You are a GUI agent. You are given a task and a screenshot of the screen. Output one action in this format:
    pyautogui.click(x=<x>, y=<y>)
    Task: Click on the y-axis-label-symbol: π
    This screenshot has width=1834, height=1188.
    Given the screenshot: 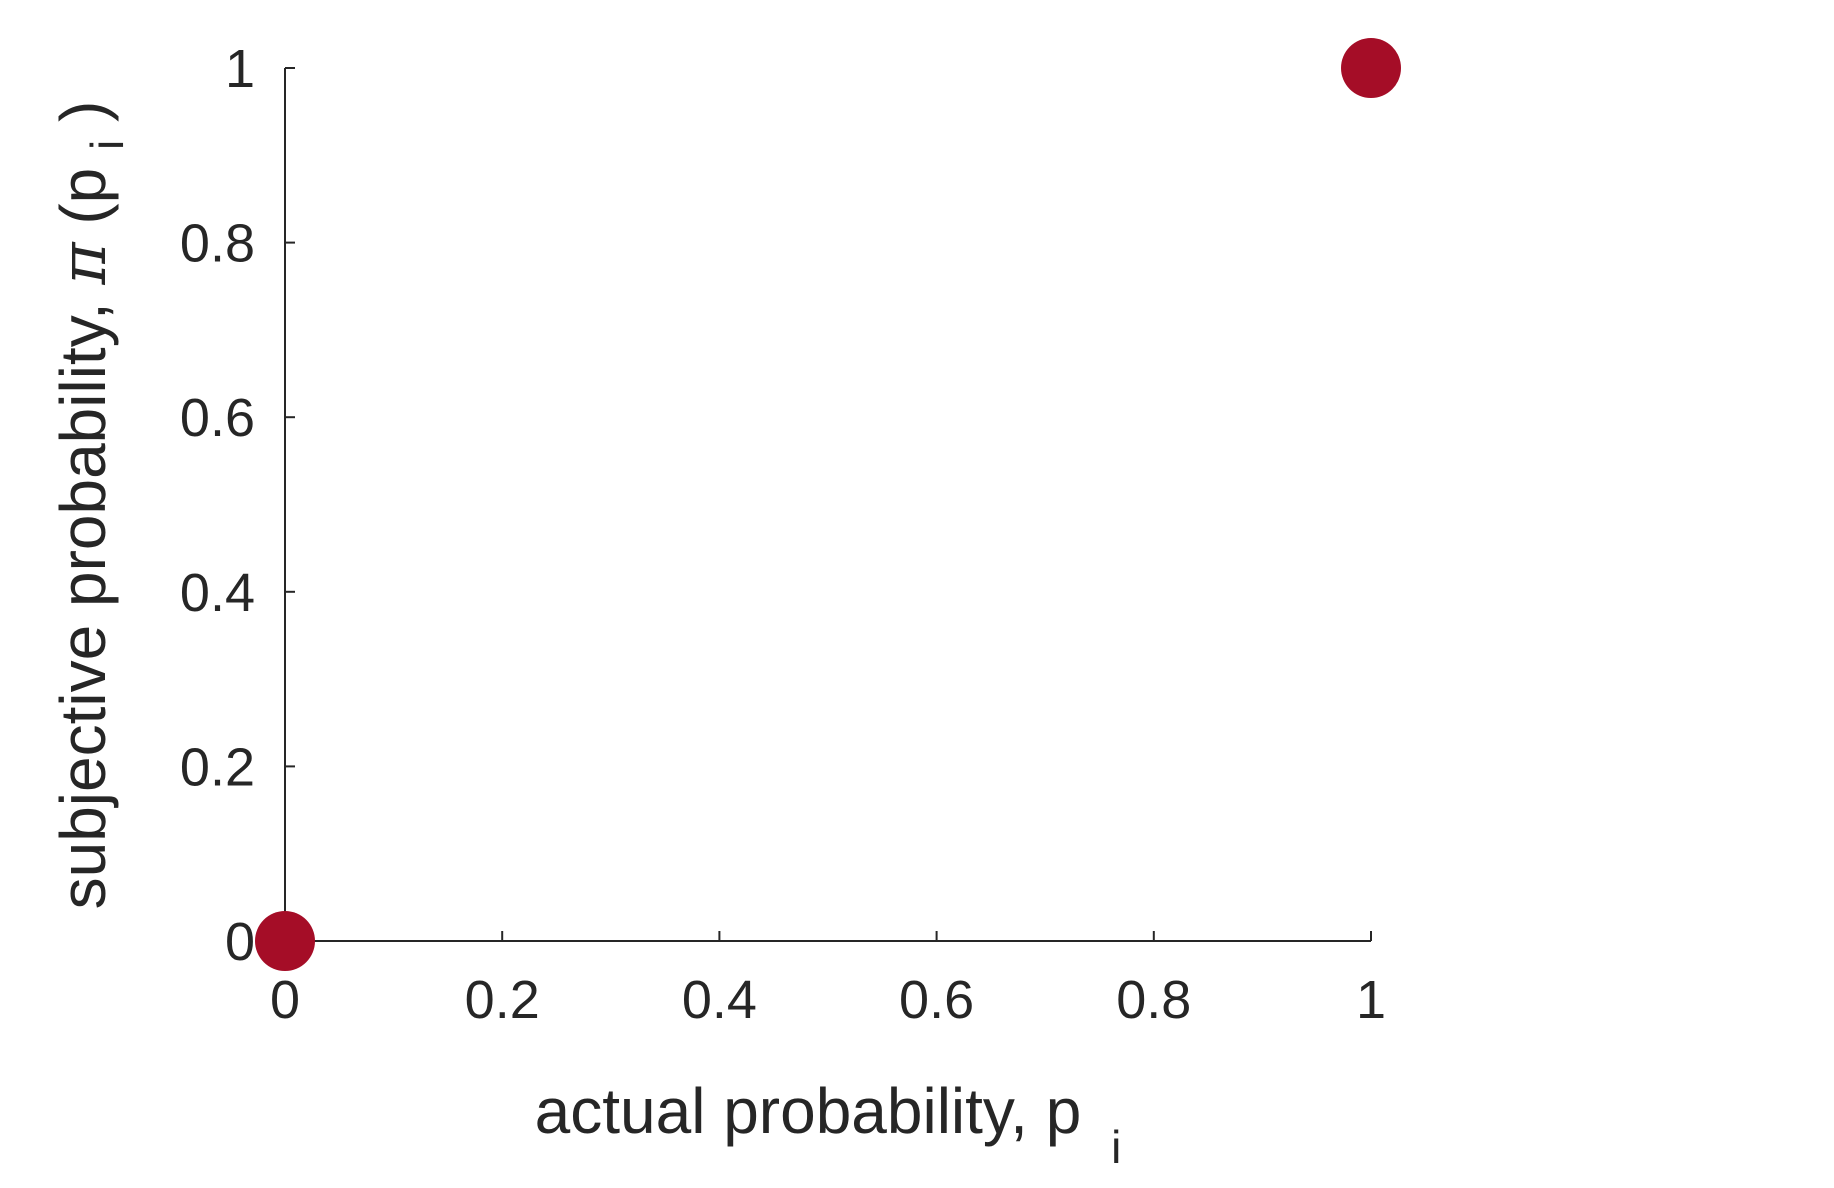 What is the action you would take?
    pyautogui.click(x=84, y=263)
    